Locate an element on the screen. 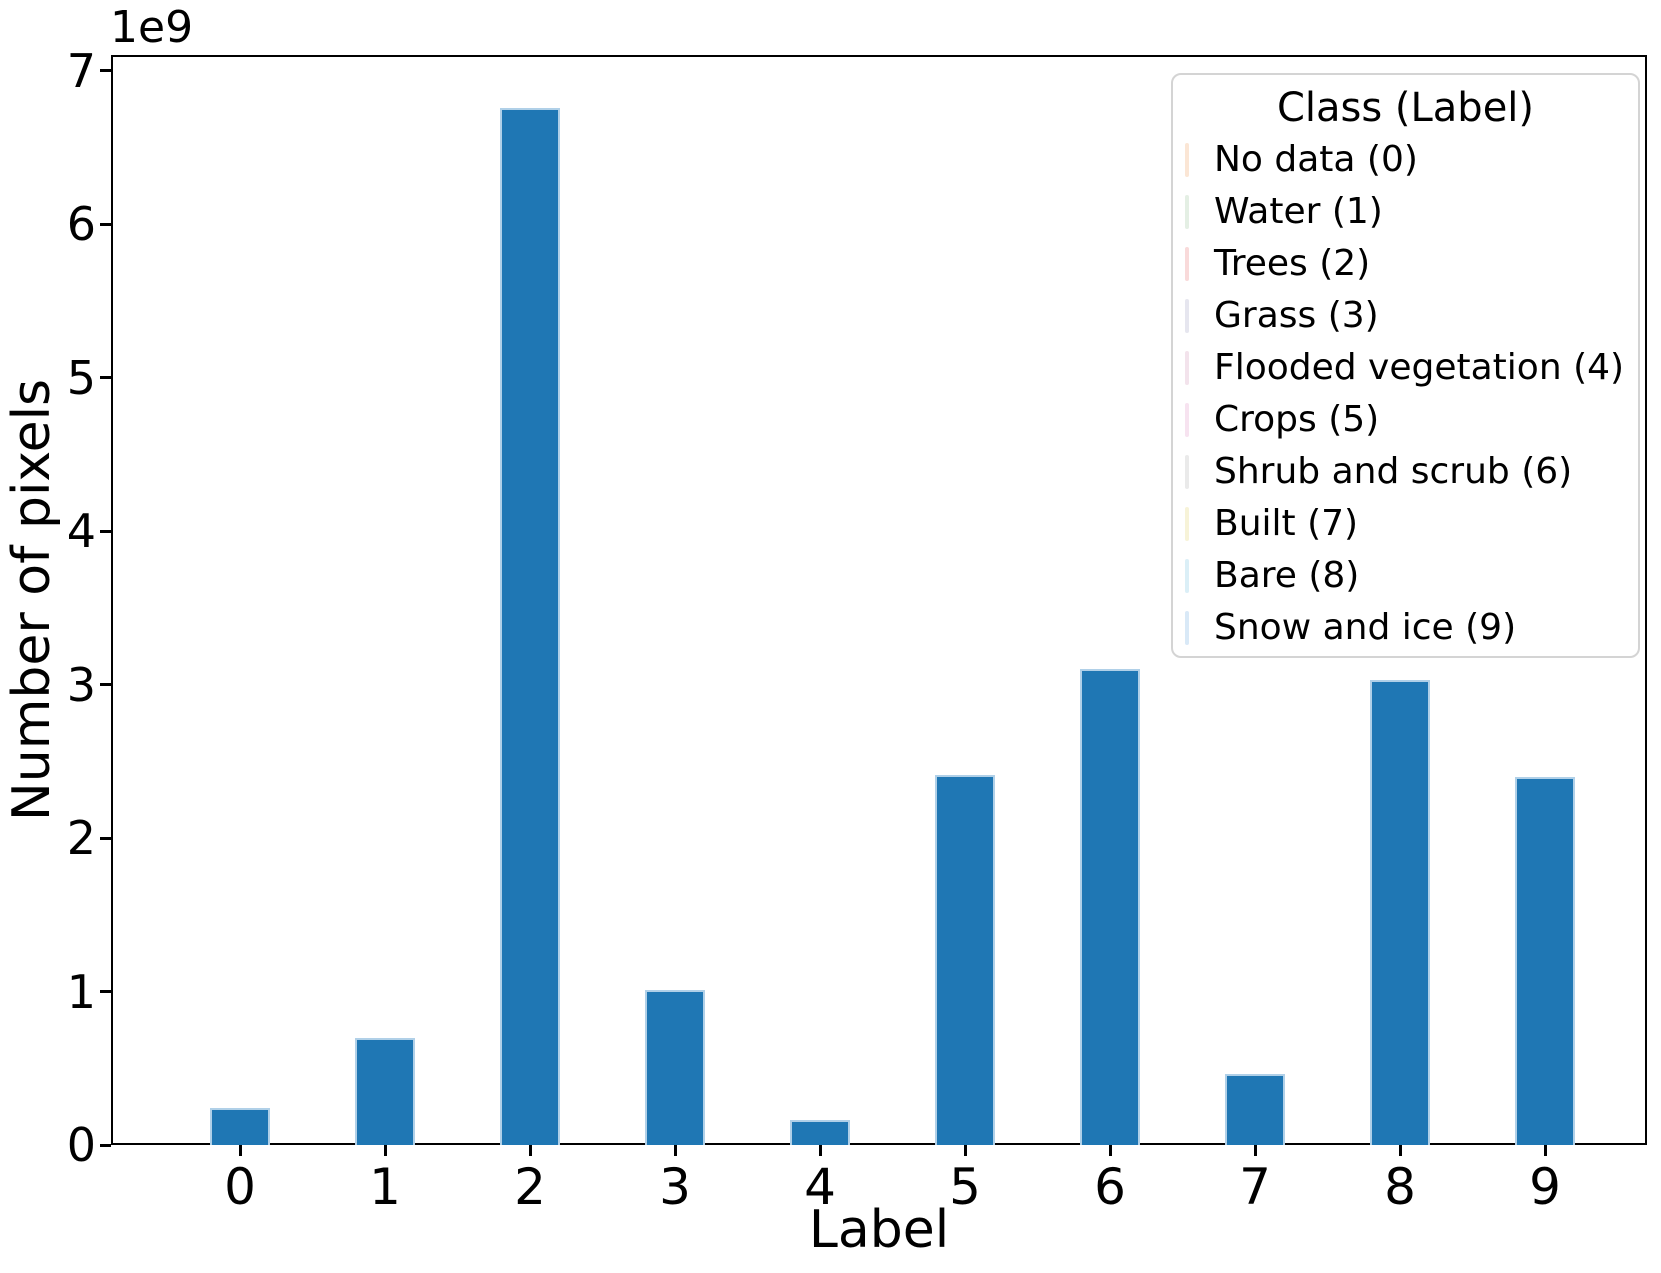  legend-entry-label: Grass (3) is located at coordinates (1296, 315).